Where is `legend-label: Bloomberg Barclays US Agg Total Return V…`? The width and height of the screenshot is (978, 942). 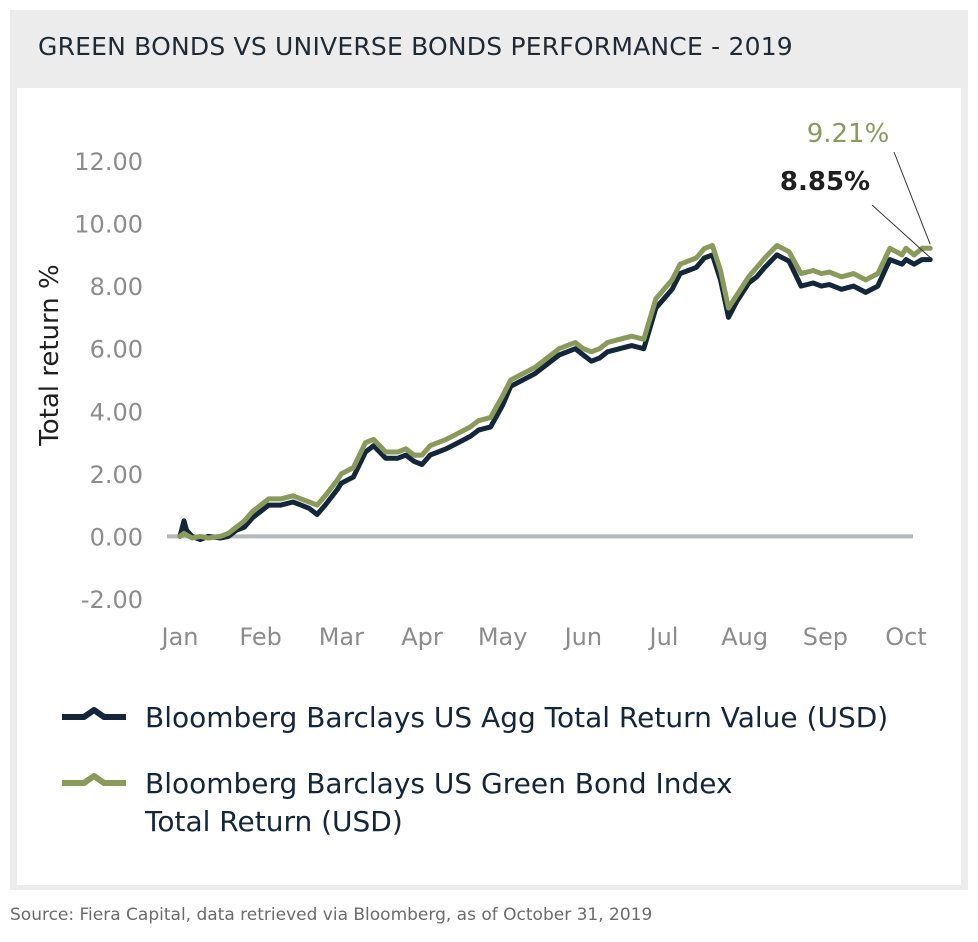
legend-label: Bloomberg Barclays US Agg Total Return V… is located at coordinates (516, 717).